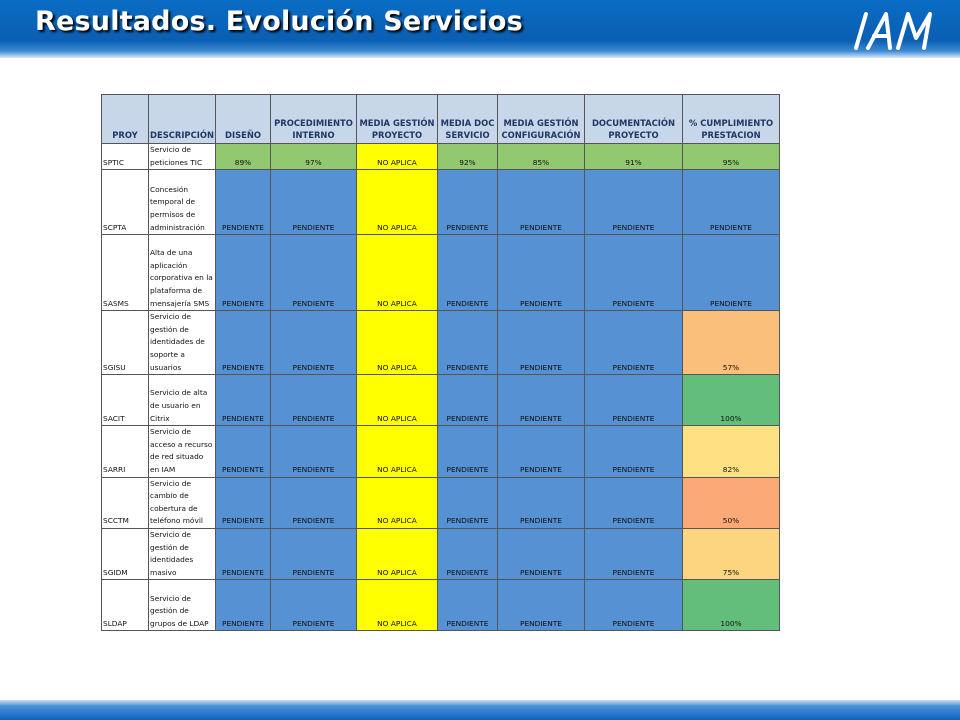  I want to click on cell-value: 75%, so click(731, 554).